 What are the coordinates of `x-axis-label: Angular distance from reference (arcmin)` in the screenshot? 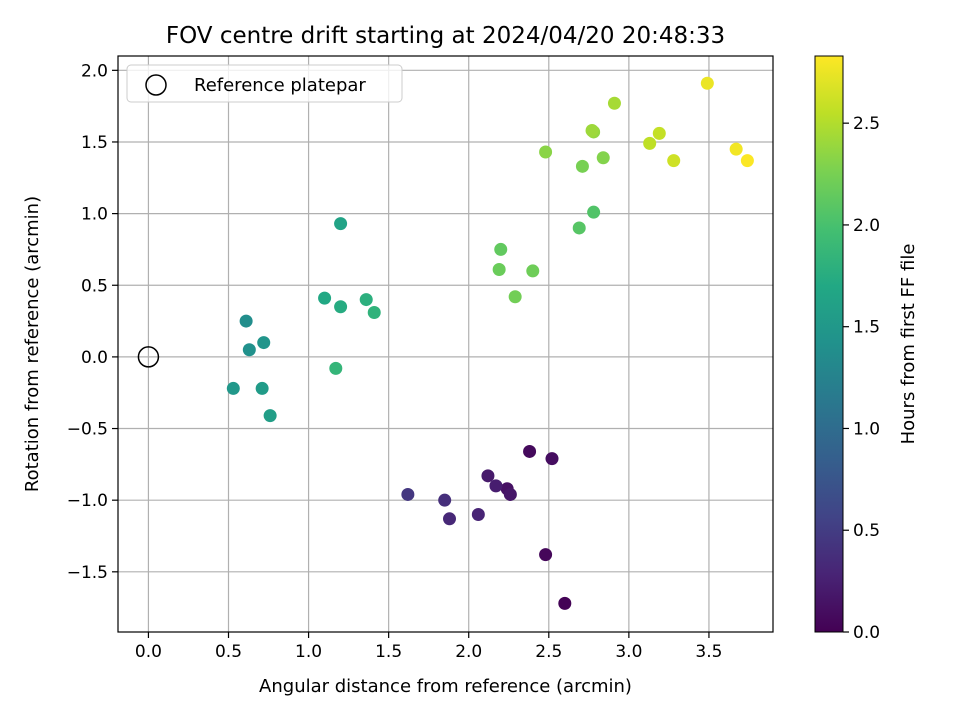 It's located at (445, 686).